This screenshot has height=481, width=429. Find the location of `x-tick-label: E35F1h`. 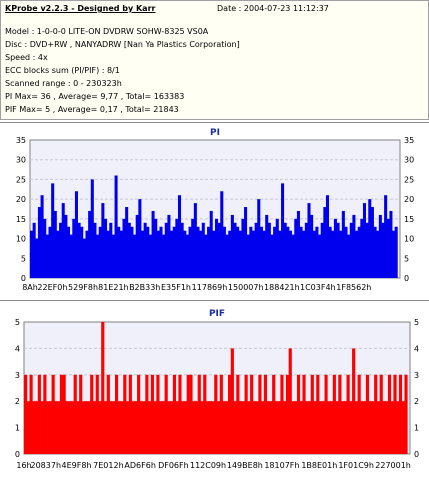

x-tick-label: E35F1h is located at coordinates (176, 287).